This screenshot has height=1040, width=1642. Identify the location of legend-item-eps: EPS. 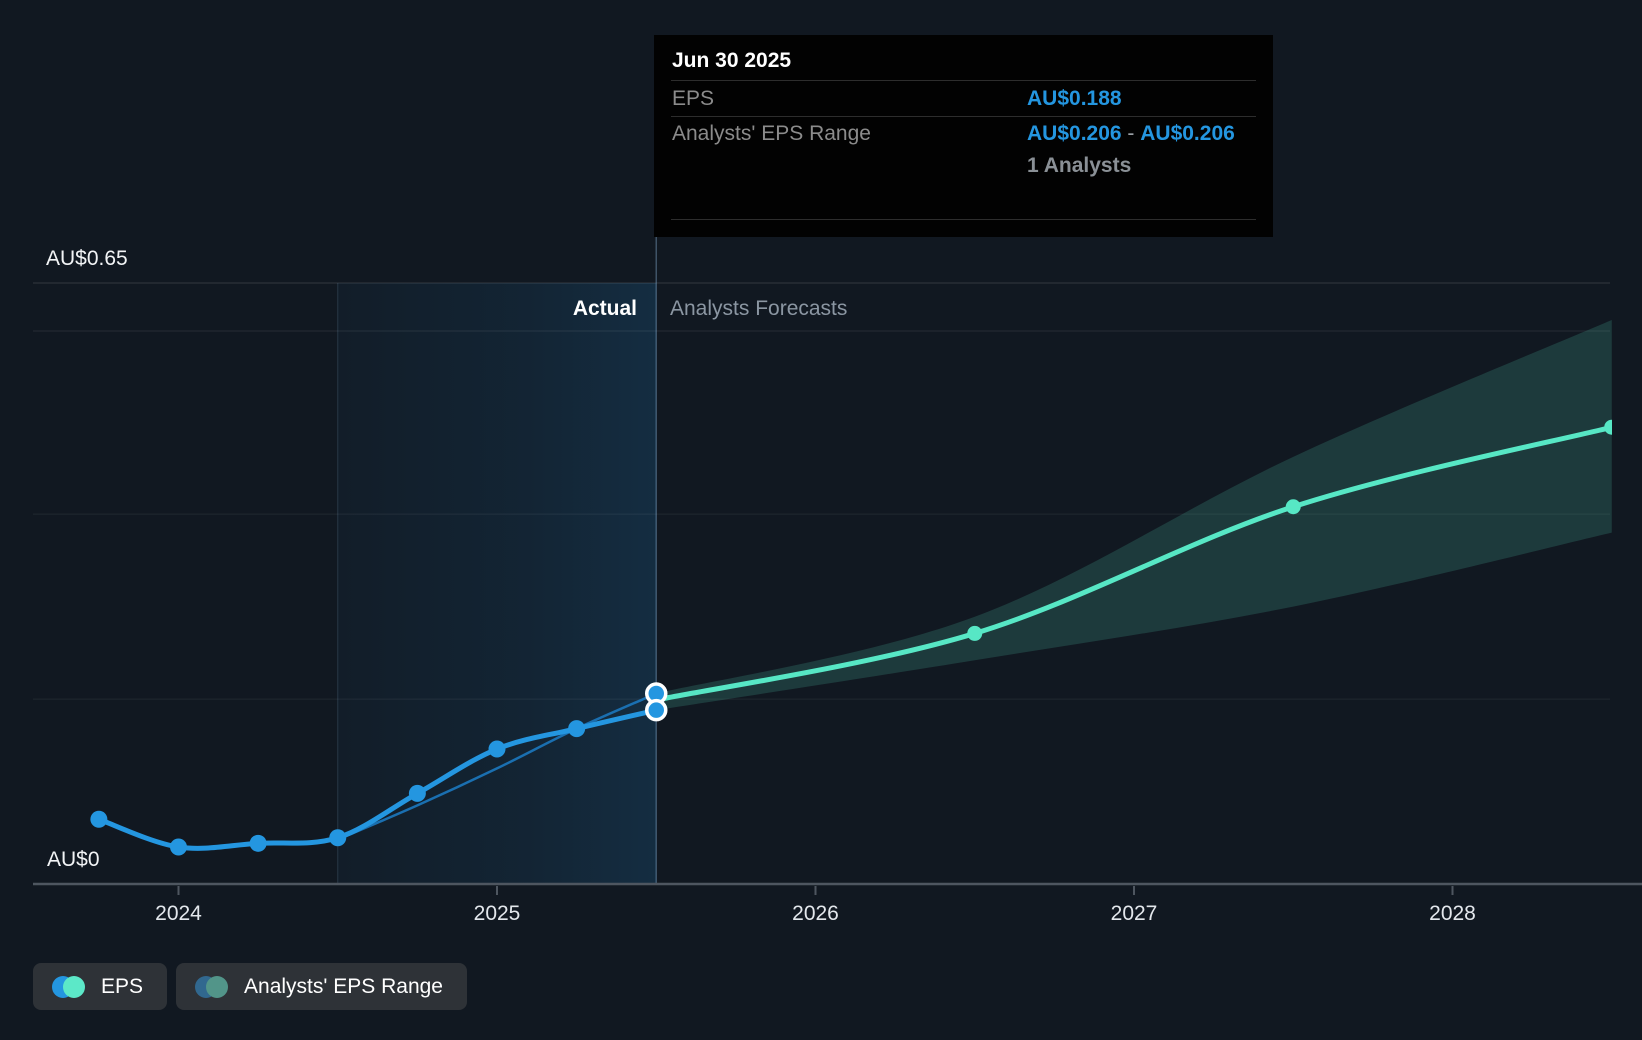
(100, 986).